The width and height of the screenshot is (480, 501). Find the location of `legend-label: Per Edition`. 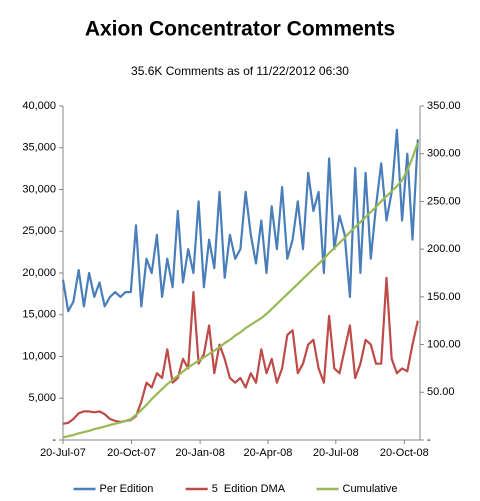

legend-label: Per Edition is located at coordinates (127, 489).